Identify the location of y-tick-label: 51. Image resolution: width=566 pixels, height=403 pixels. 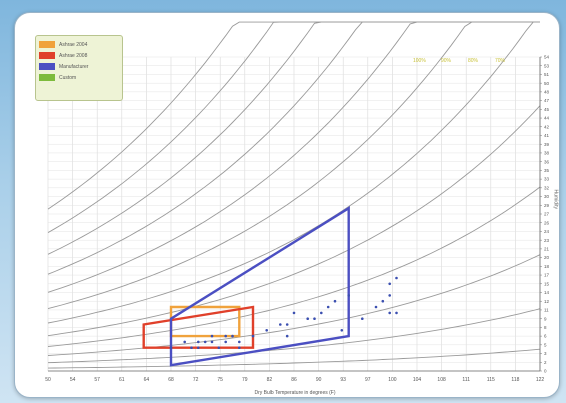
(547, 74).